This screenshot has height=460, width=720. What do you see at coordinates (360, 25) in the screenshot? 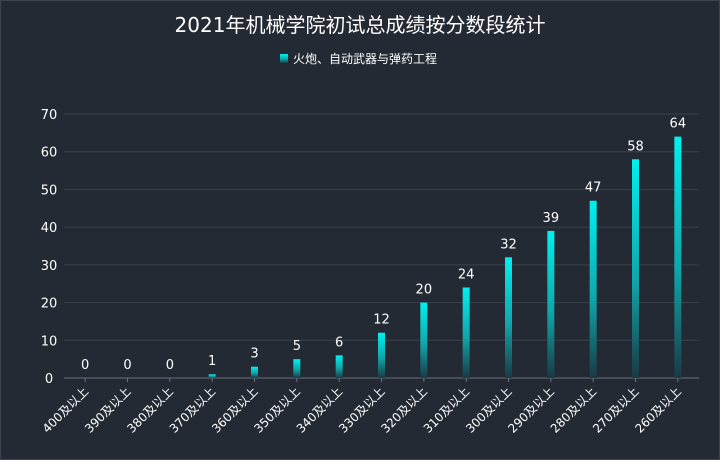
I see `chart-title: 2021年机械学院初试总成绩按分数段统计` at bounding box center [360, 25].